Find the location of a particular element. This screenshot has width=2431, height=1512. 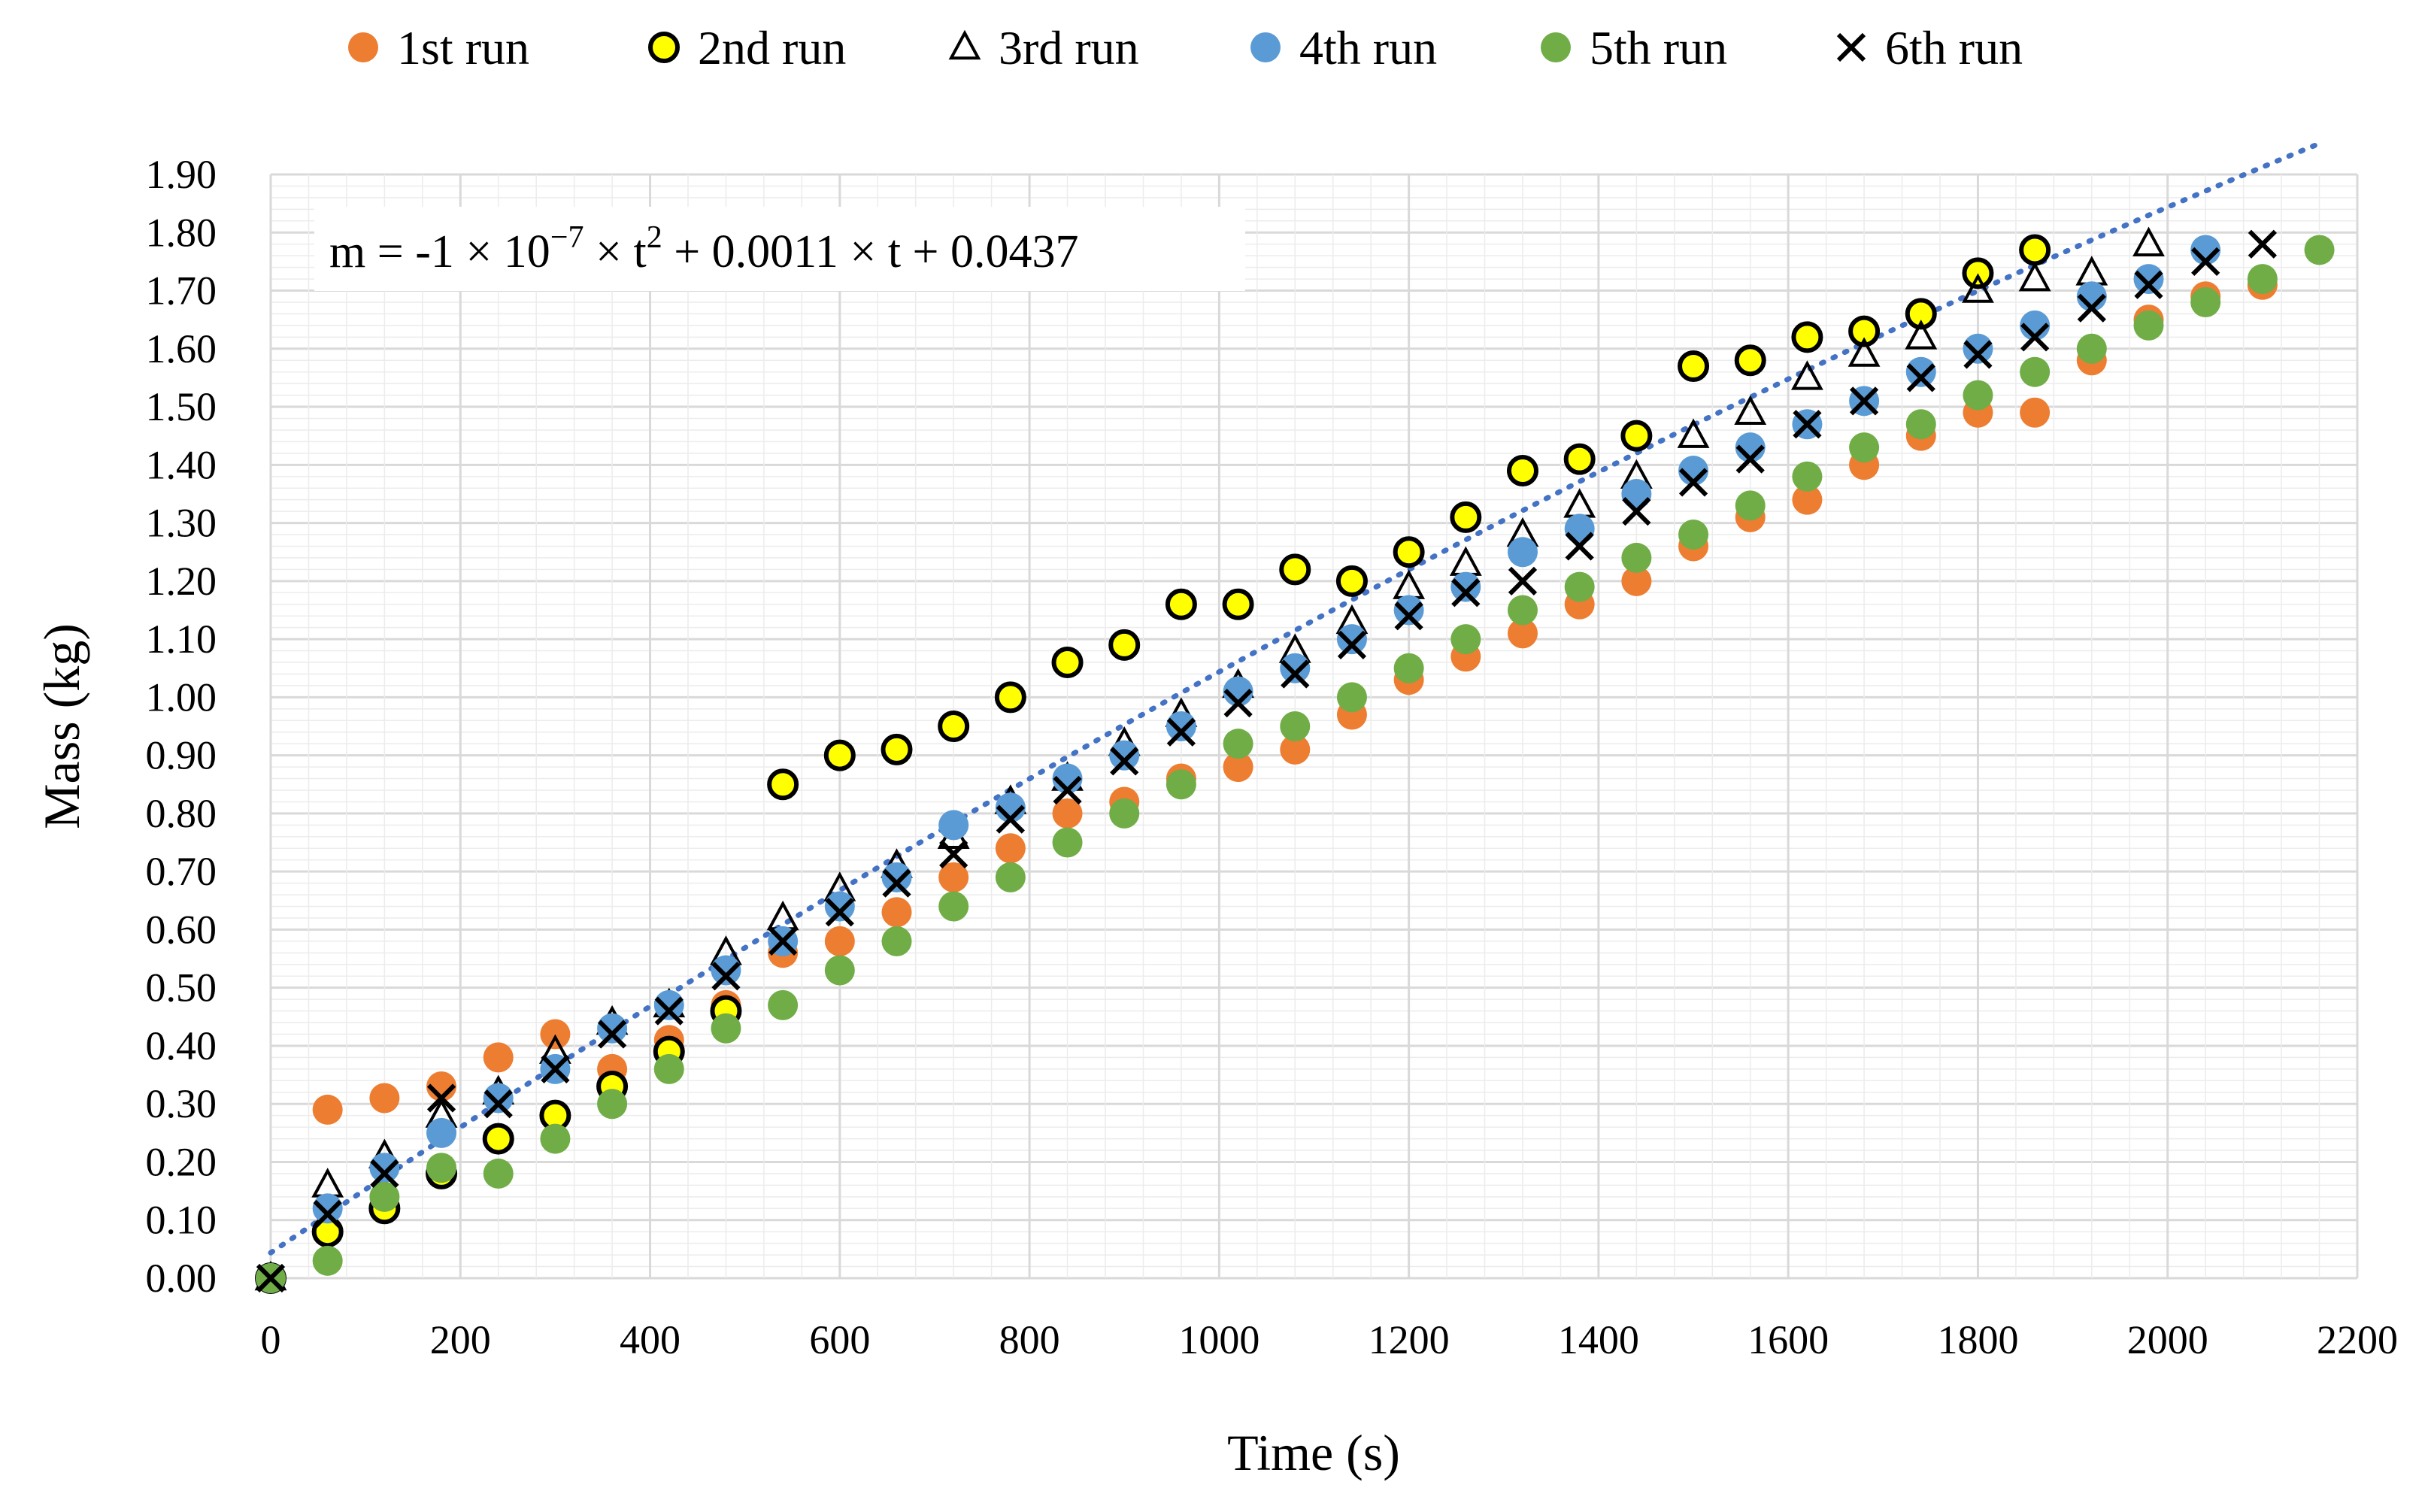

legend-label: 1st run is located at coordinates (463, 48).